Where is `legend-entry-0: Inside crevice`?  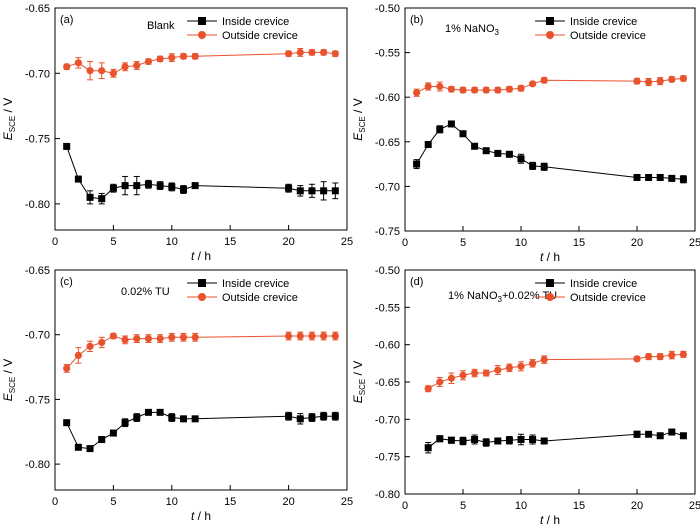 legend-entry-0: Inside crevice is located at coordinates (603, 22).